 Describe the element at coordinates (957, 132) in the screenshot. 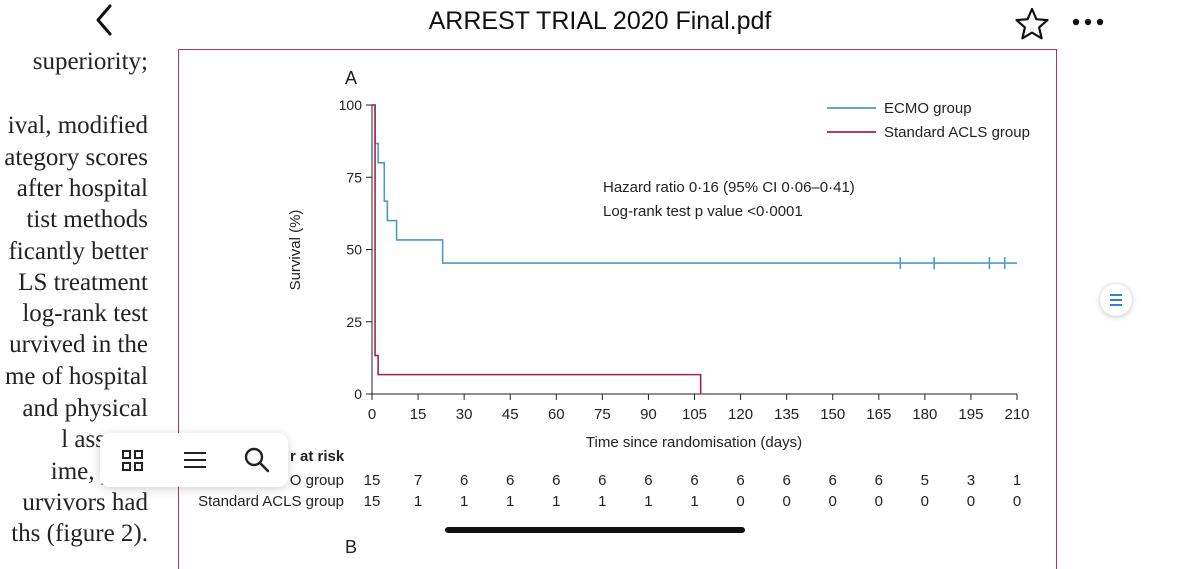

I see `legend-label: Standard ACLS group` at that location.